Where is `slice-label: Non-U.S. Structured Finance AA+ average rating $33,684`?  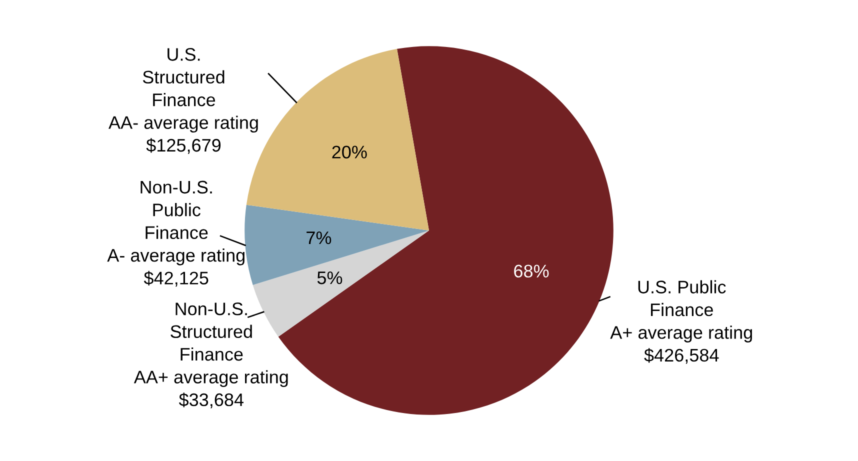
slice-label: Non-U.S. Structured Finance AA+ average rating $33,684 is located at coordinates (211, 355).